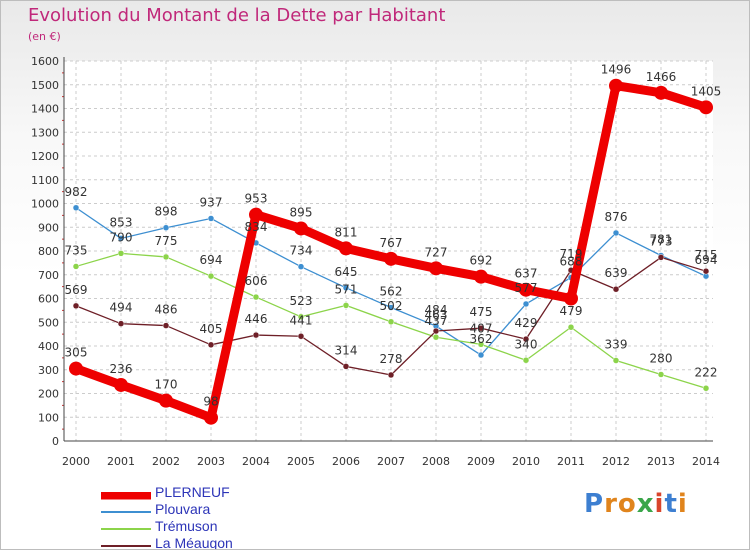 The height and width of the screenshot is (550, 750). I want to click on legend-swatch-la-meaugon, so click(126, 546).